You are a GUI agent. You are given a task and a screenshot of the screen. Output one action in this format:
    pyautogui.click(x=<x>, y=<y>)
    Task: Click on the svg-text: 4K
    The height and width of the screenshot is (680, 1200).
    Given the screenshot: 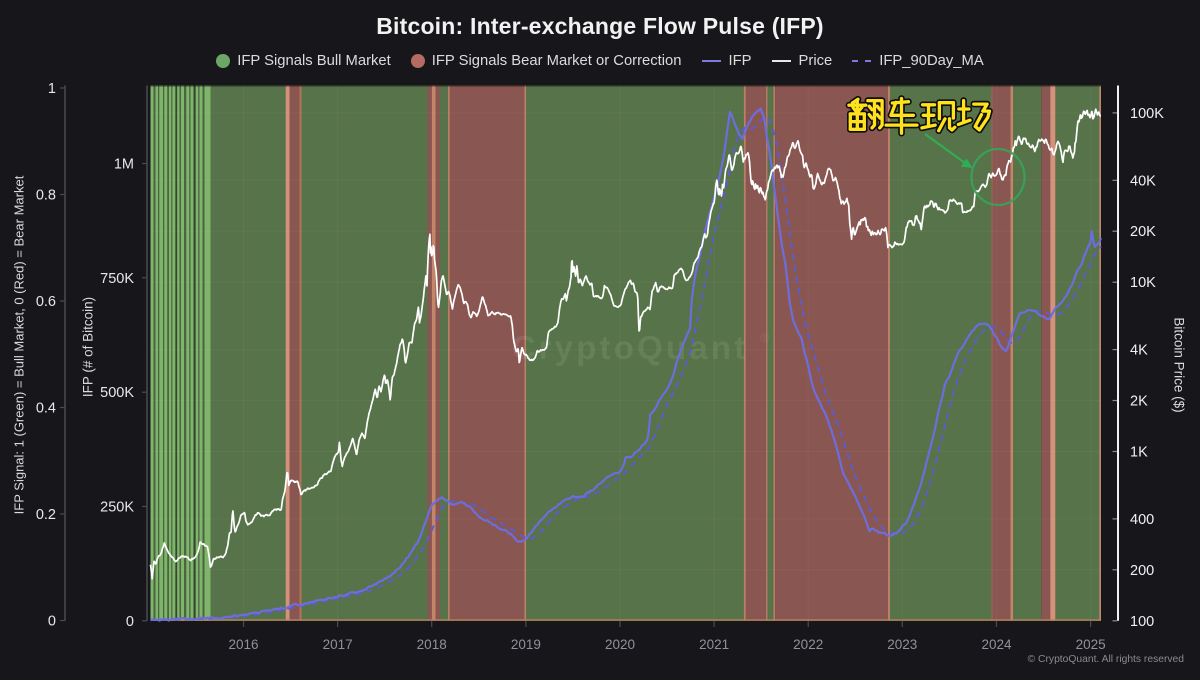 What is the action you would take?
    pyautogui.click(x=1139, y=351)
    